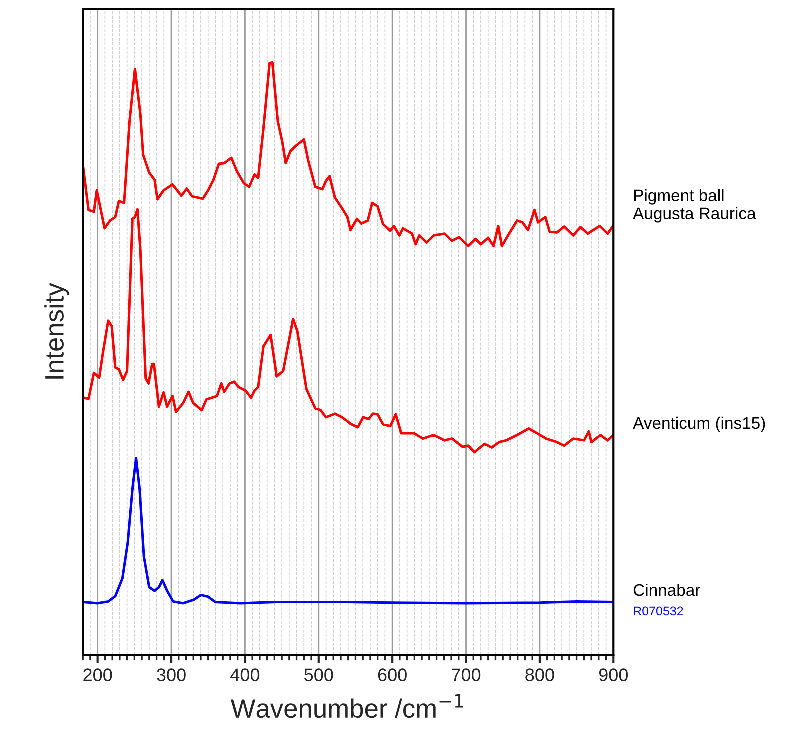 The image size is (799, 749). Describe the element at coordinates (245, 675) in the screenshot. I see `x-tick-label: 400` at that location.